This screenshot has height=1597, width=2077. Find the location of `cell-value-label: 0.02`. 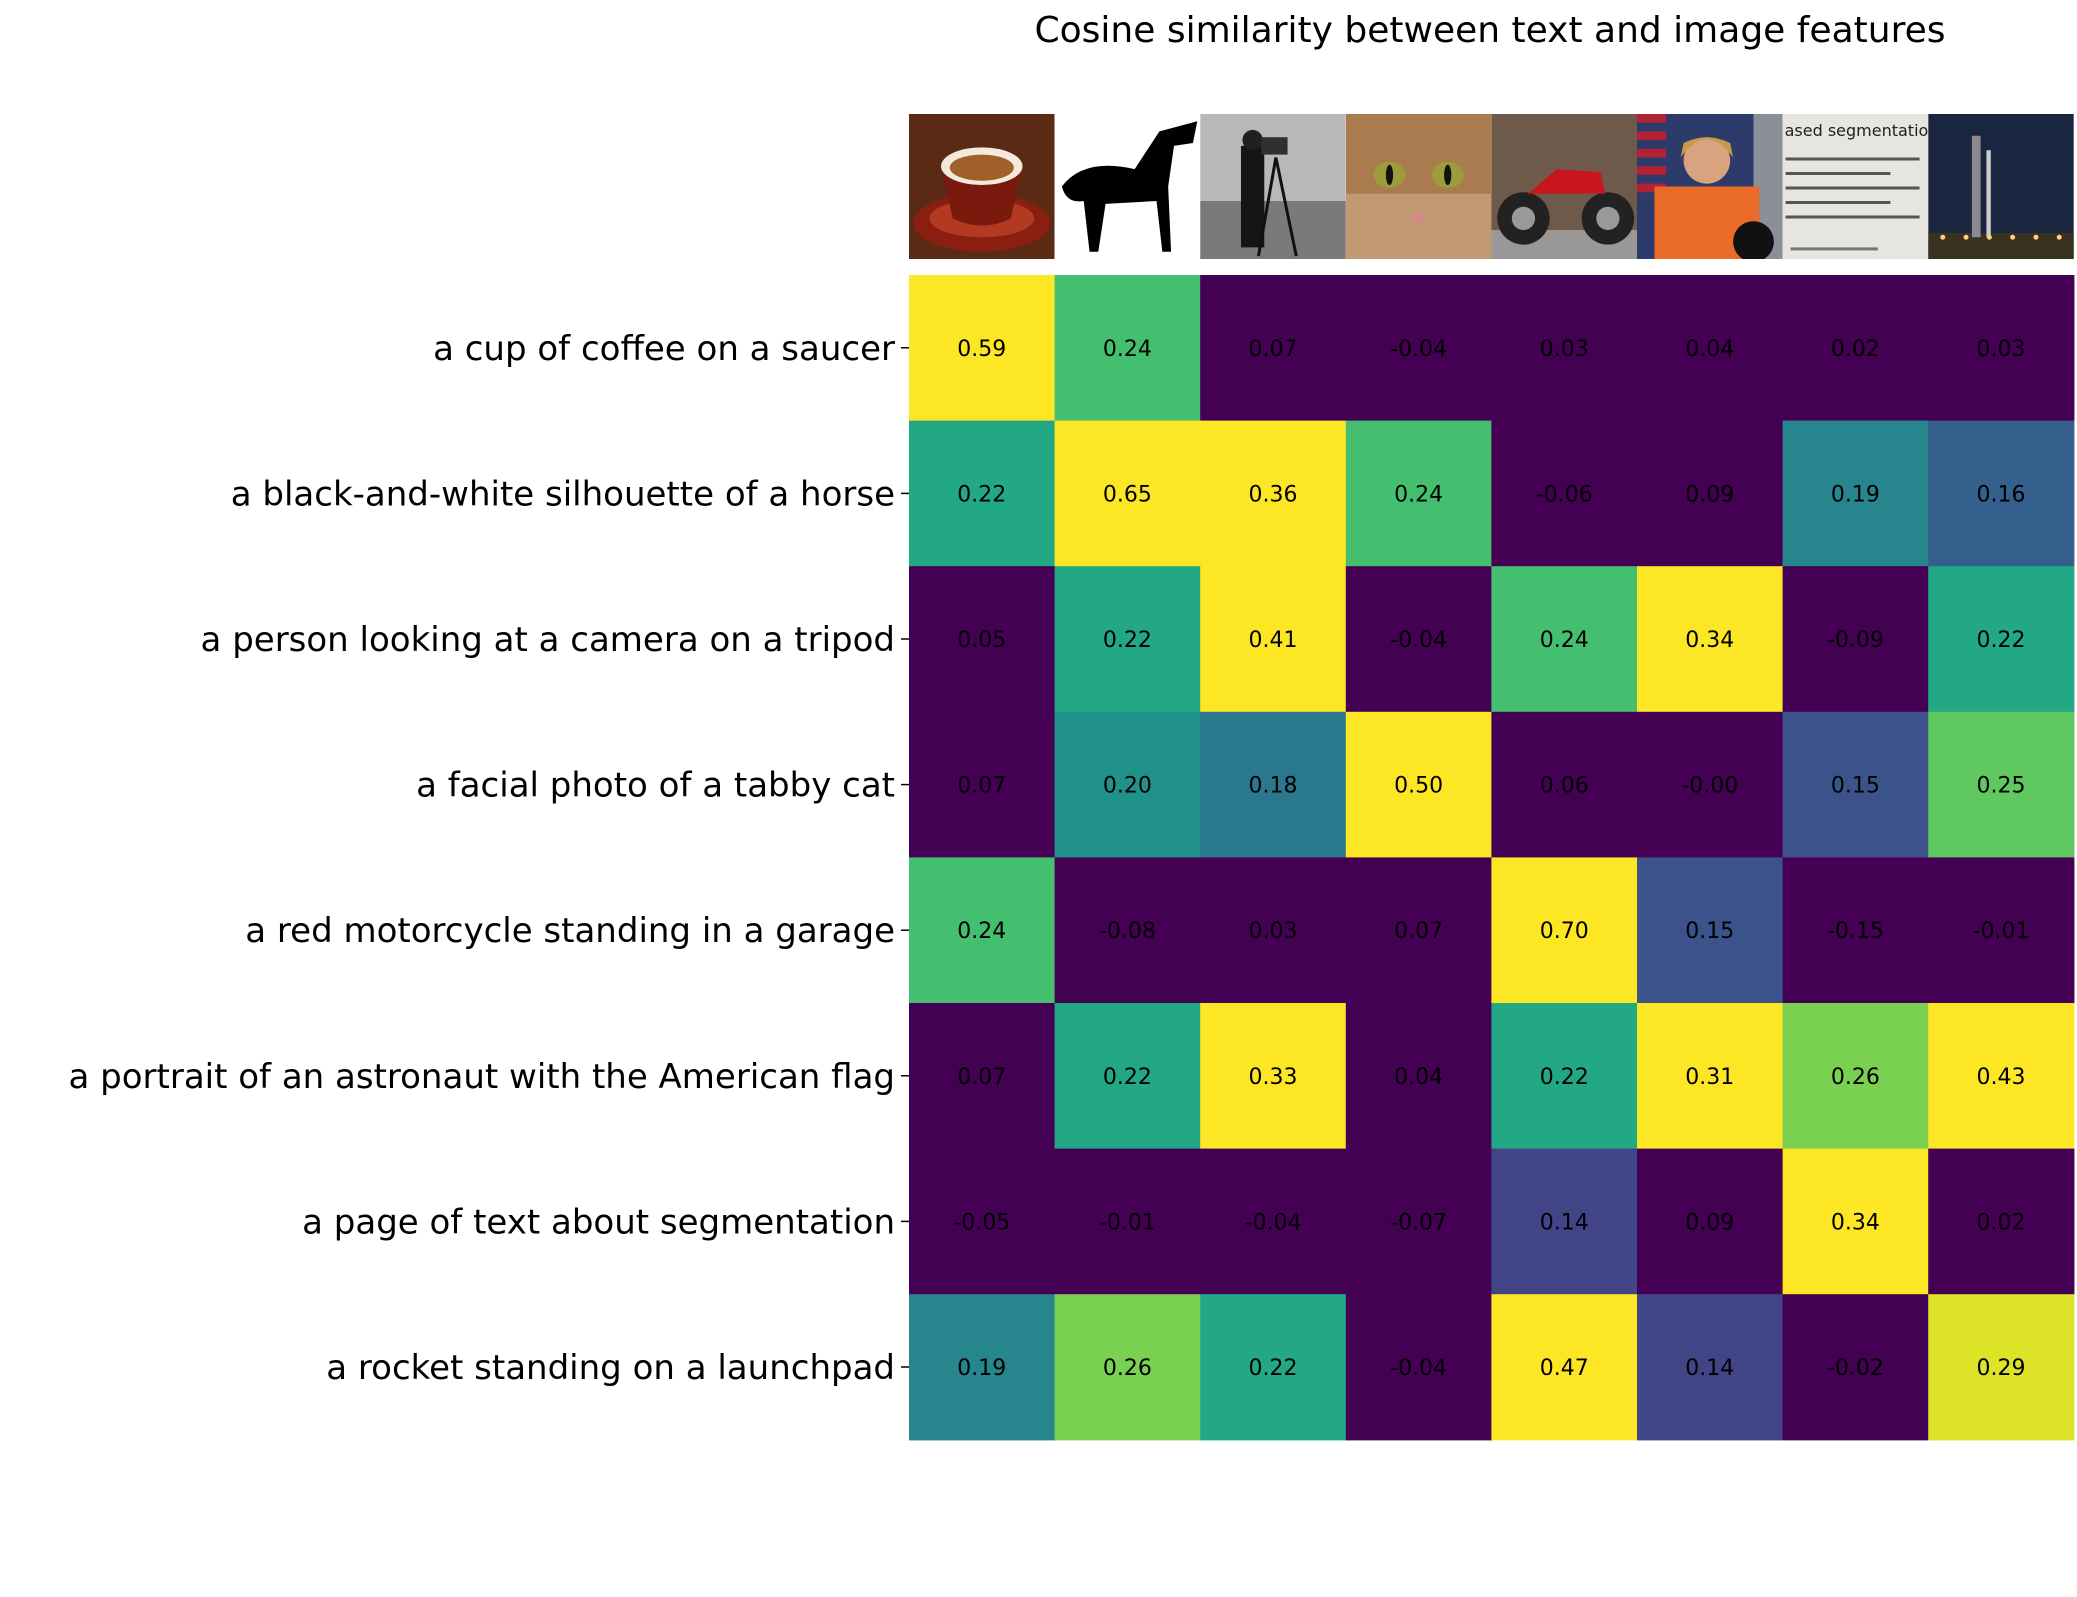

cell-value-label: 0.02 is located at coordinates (1855, 349).